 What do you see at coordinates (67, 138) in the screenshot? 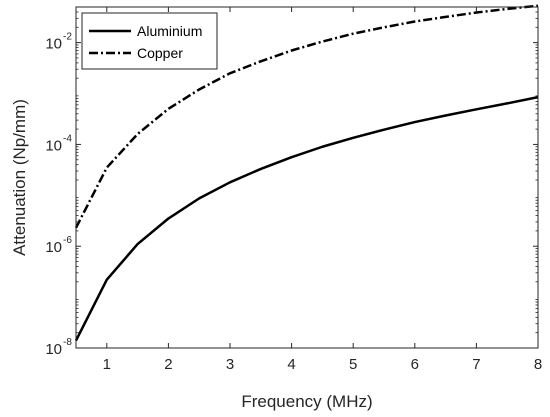
I see `y-tick-exponent: -4` at bounding box center [67, 138].